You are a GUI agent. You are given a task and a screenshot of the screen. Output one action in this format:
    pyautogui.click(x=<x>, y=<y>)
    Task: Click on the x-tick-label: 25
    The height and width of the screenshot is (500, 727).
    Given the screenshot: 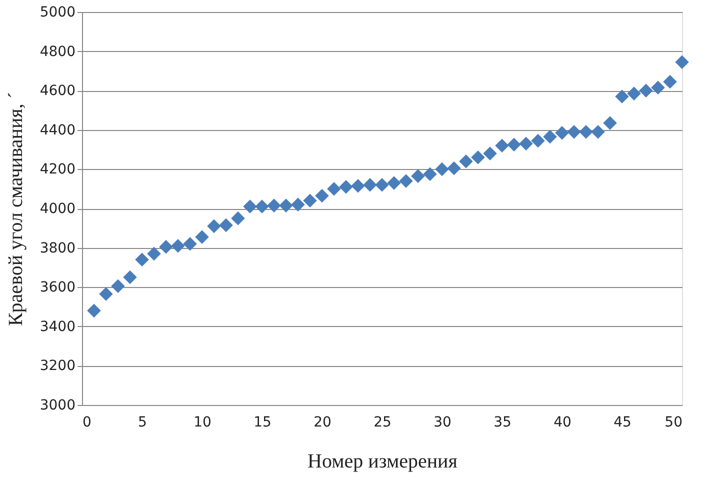 What is the action you would take?
    pyautogui.click(x=383, y=422)
    